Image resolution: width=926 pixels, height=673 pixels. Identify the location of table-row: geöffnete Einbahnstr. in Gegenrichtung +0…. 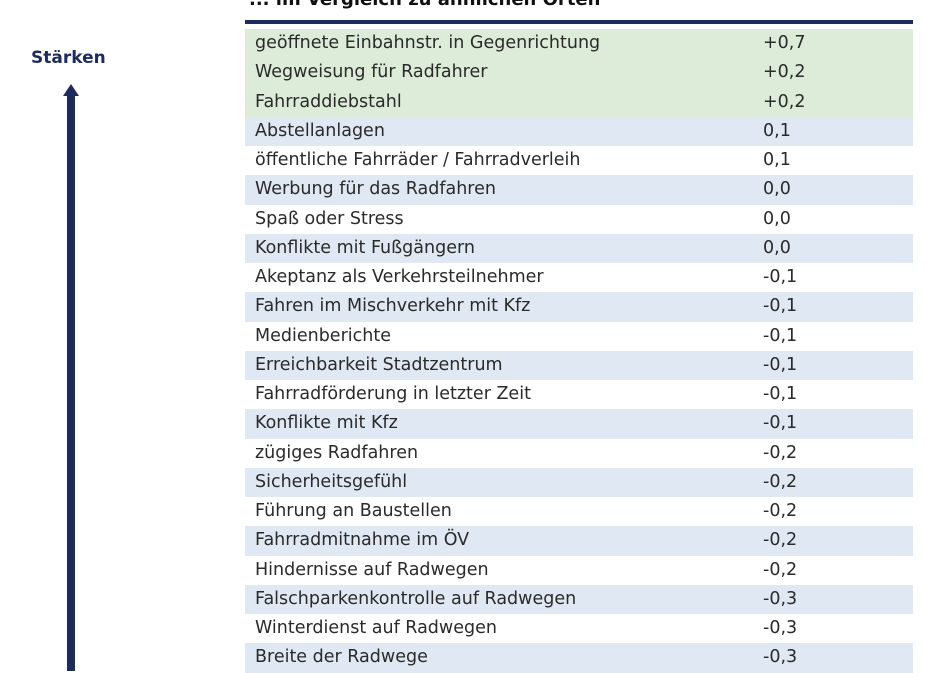
(579, 44).